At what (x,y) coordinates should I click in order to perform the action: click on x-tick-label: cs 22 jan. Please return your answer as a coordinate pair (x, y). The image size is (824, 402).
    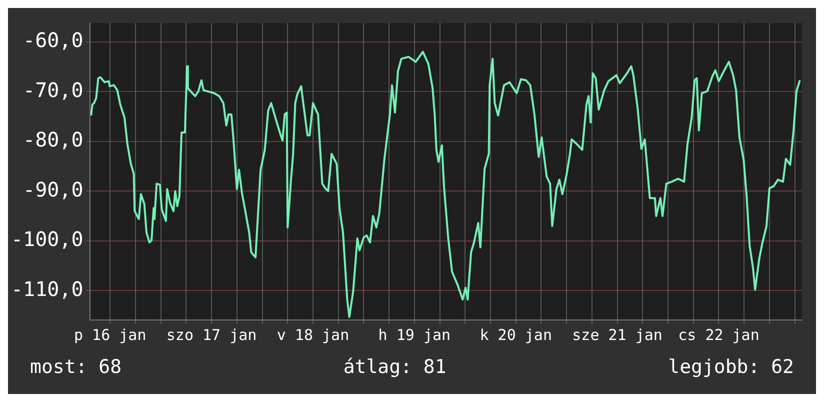
    Looking at the image, I should click on (719, 335).